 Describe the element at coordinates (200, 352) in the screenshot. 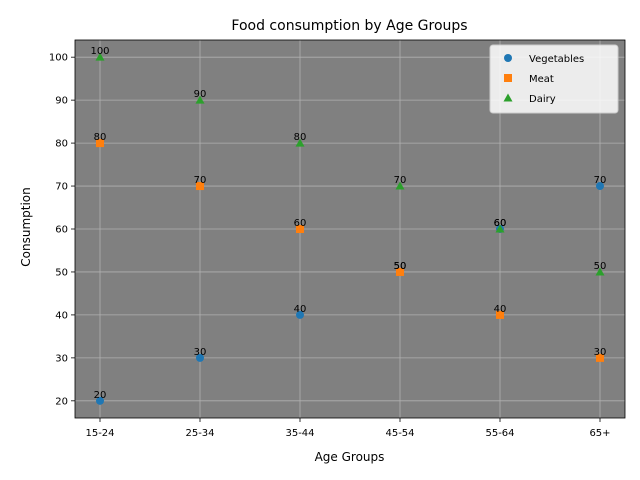

I see `vegetables-data-label: 30` at that location.